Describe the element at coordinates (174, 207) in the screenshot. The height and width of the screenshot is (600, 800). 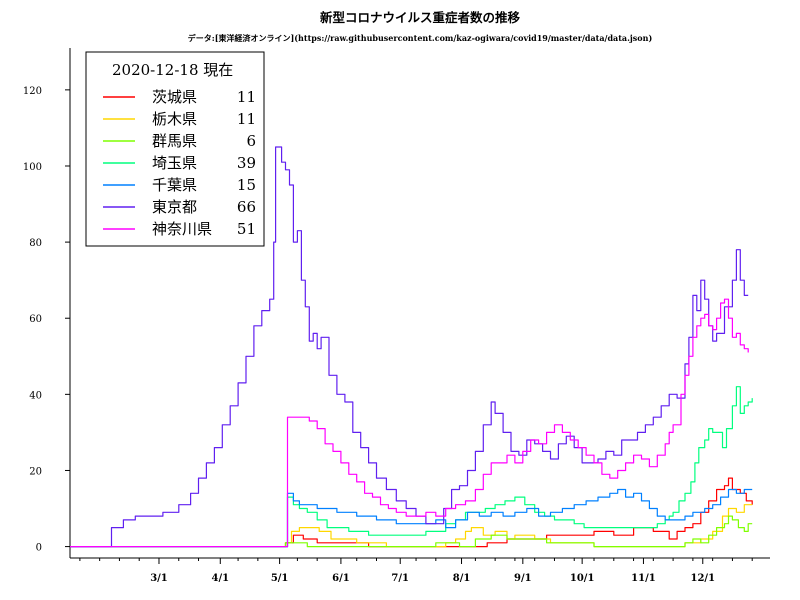
I see `legend-name-5: 東京都` at that location.